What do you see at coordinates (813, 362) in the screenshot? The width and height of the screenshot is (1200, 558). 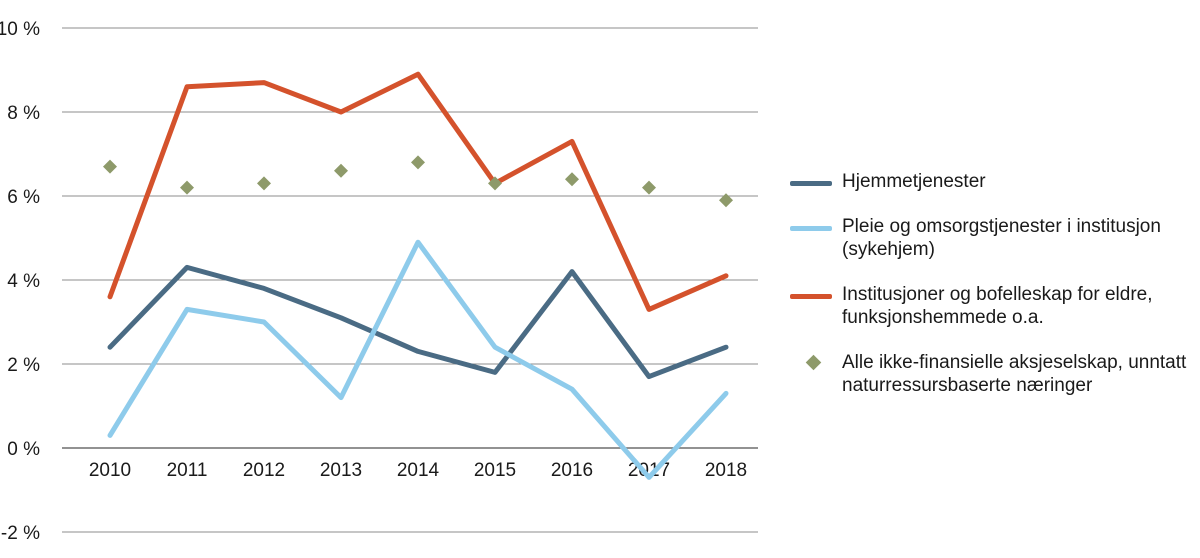 I see `legend-swatch-diamond-icon` at bounding box center [813, 362].